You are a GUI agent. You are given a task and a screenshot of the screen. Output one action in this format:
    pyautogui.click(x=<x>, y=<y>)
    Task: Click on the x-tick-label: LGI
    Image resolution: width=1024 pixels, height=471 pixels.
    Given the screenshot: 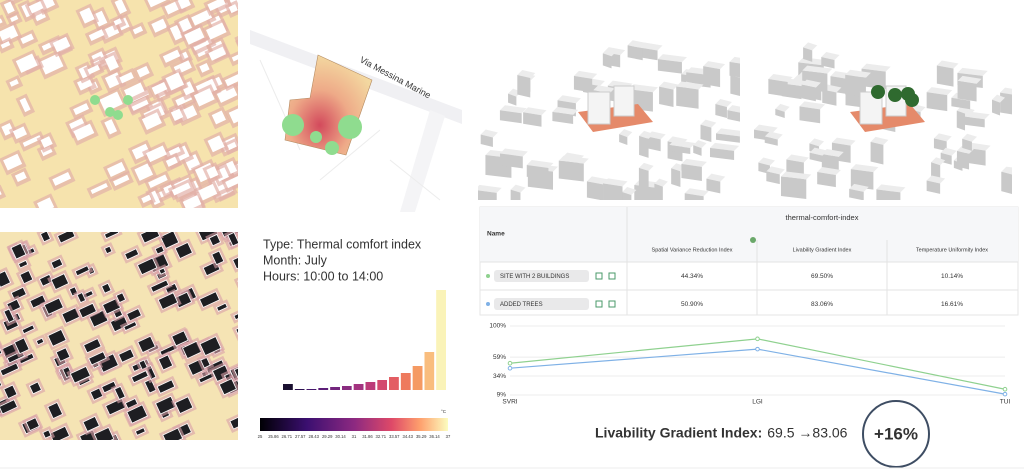 What is the action you would take?
    pyautogui.click(x=757, y=402)
    